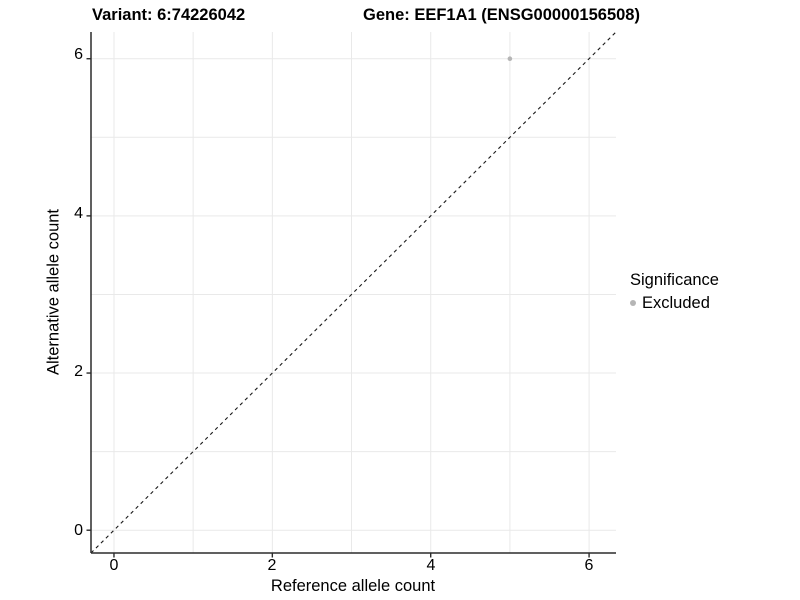 This screenshot has height=600, width=800. What do you see at coordinates (272, 565) in the screenshot?
I see `x-tick-label: 2` at bounding box center [272, 565].